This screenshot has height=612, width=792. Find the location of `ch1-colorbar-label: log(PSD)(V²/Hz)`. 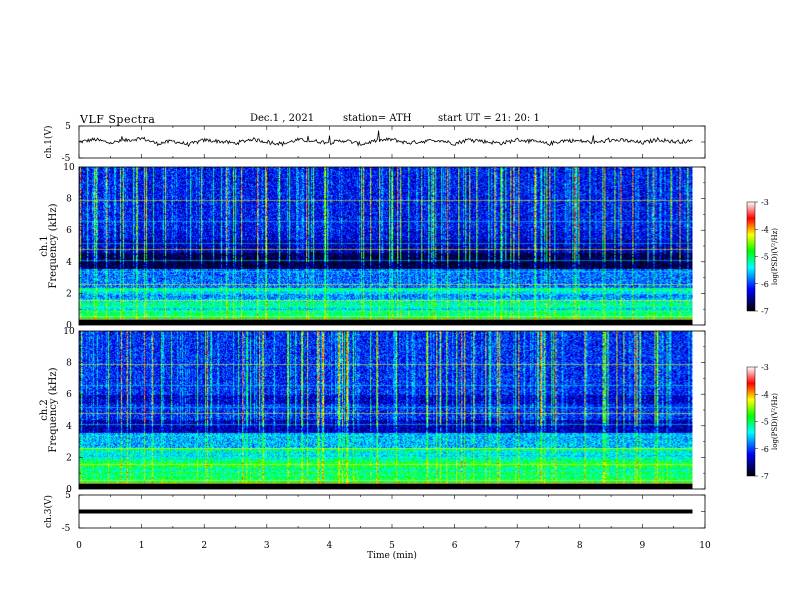

ch1-colorbar-label: log(PSD)(V²/Hz) is located at coordinates (775, 256).